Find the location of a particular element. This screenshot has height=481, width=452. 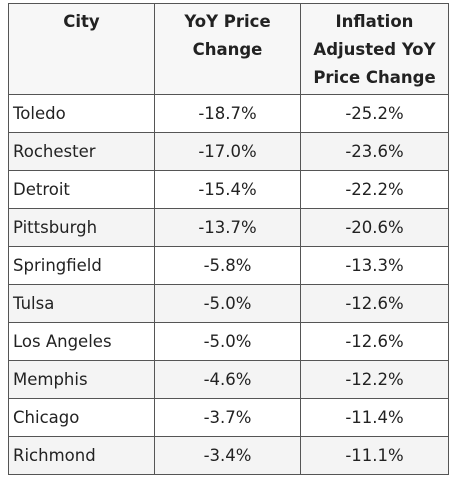

table-row: Tulsa -5.0% -12.6% is located at coordinates (228, 303).